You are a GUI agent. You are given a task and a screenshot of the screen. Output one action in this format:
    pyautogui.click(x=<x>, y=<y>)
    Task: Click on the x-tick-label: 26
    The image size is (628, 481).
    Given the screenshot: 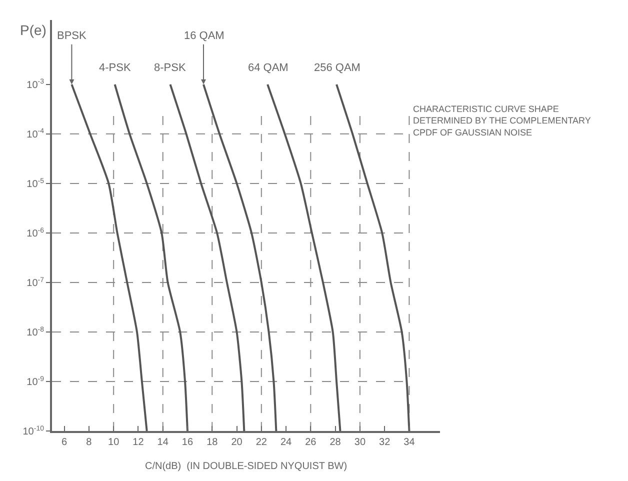 What is the action you would take?
    pyautogui.click(x=311, y=442)
    